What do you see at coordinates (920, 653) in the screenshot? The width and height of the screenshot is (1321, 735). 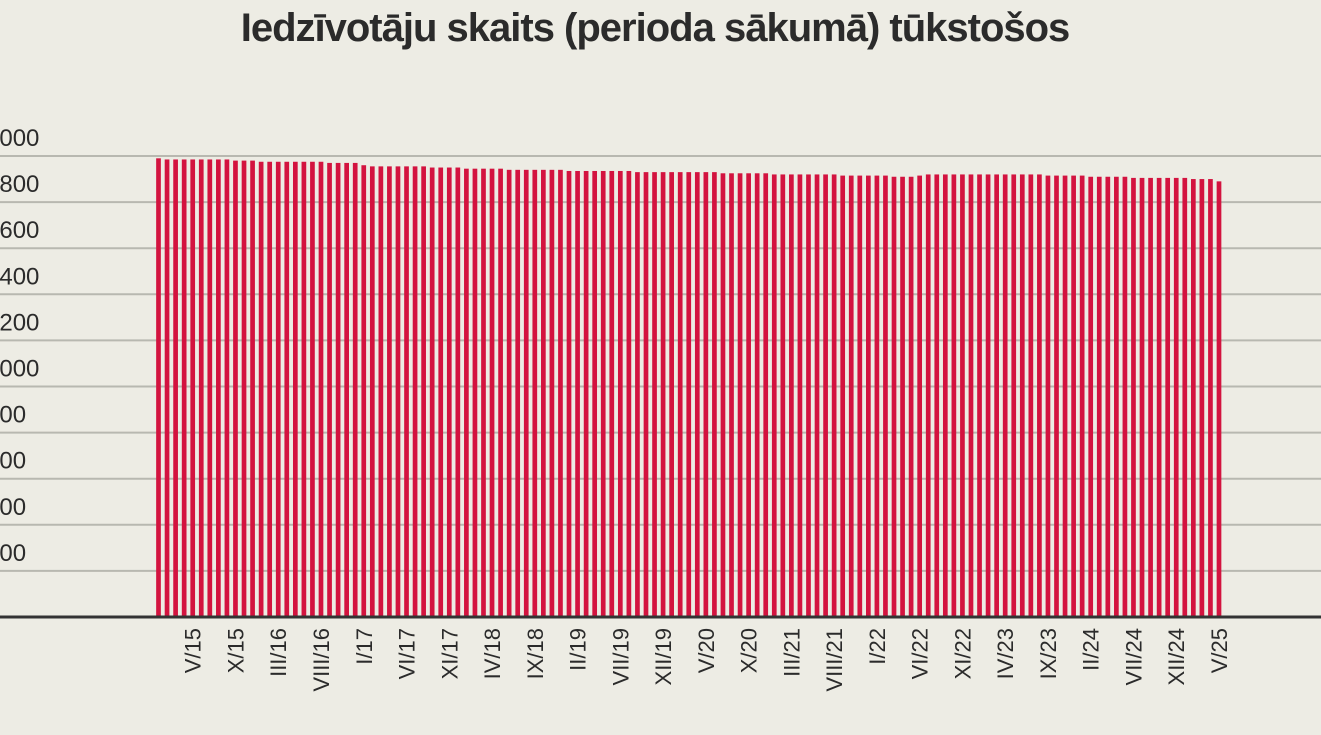 I see `x-tick-label: VI/22` at bounding box center [920, 653].